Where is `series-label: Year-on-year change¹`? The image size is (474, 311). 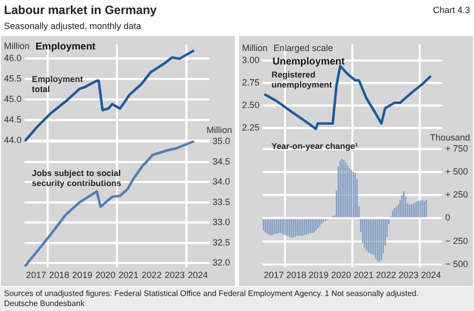 series-label: Year-on-year change¹ is located at coordinates (315, 146).